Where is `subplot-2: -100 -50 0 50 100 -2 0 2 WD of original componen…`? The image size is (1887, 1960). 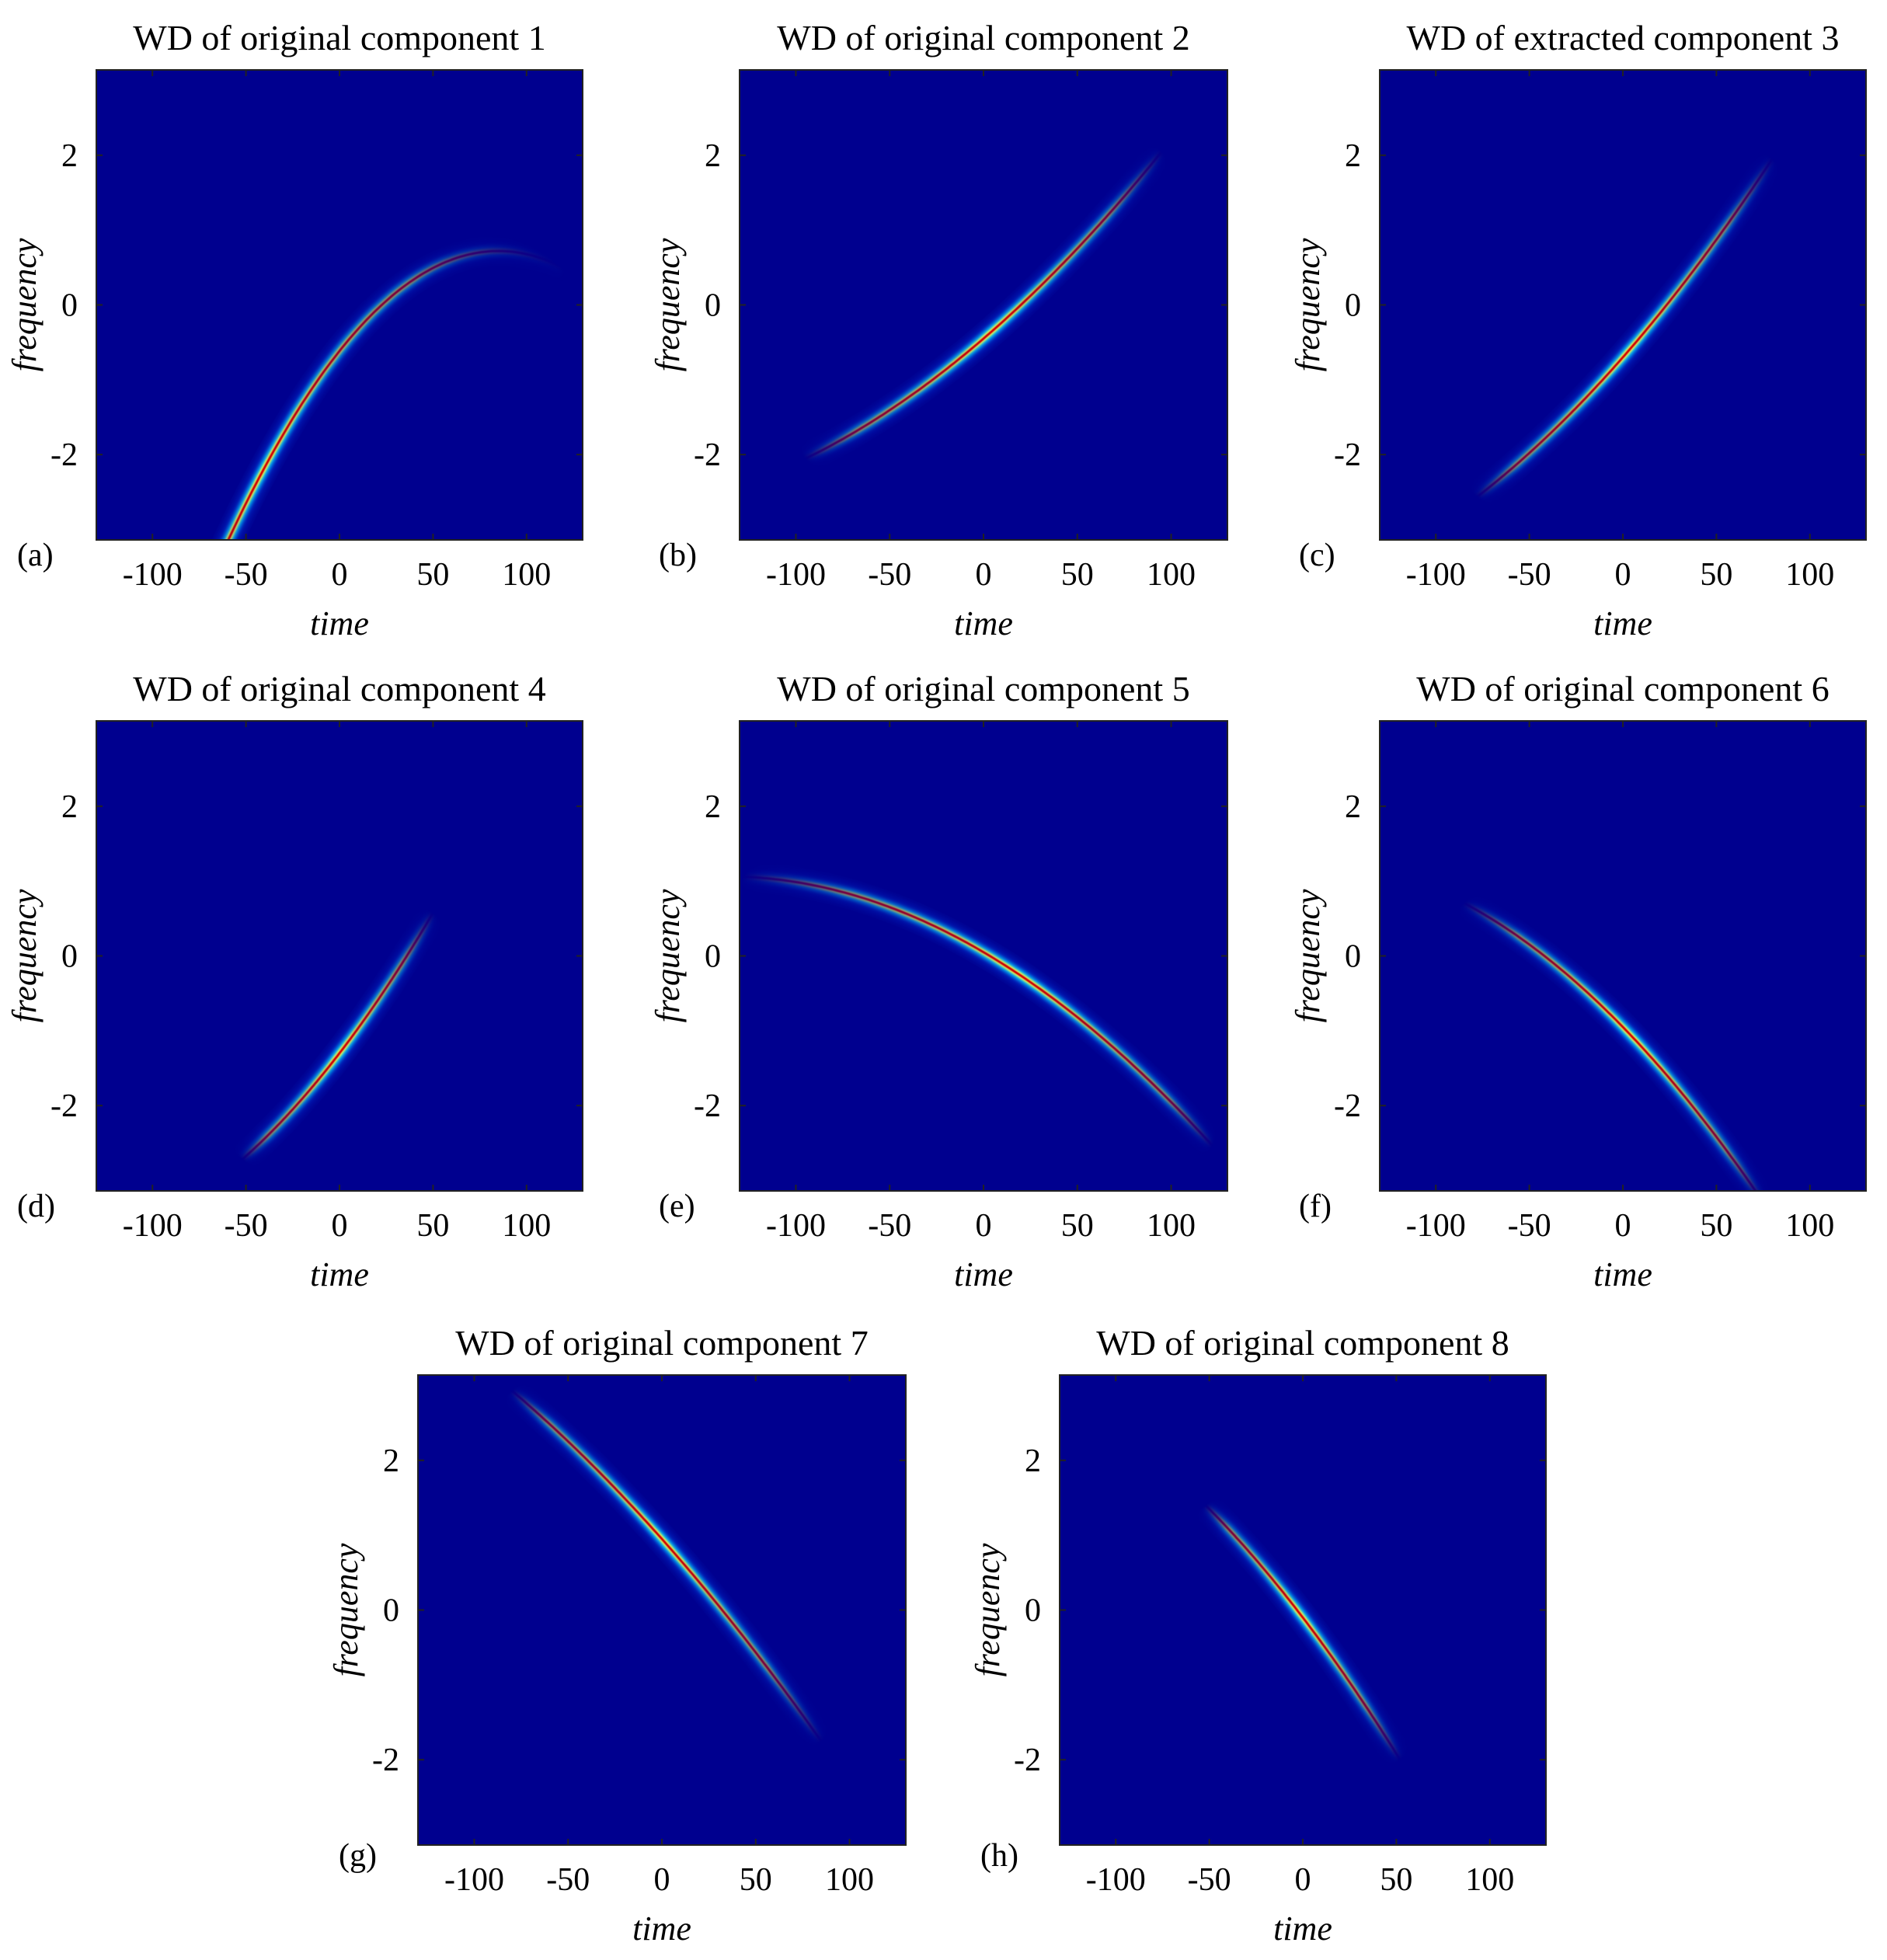
subplot-2: -100 -50 0 50 100 -2 0 2 WD of original componen… is located at coordinates (938, 330).